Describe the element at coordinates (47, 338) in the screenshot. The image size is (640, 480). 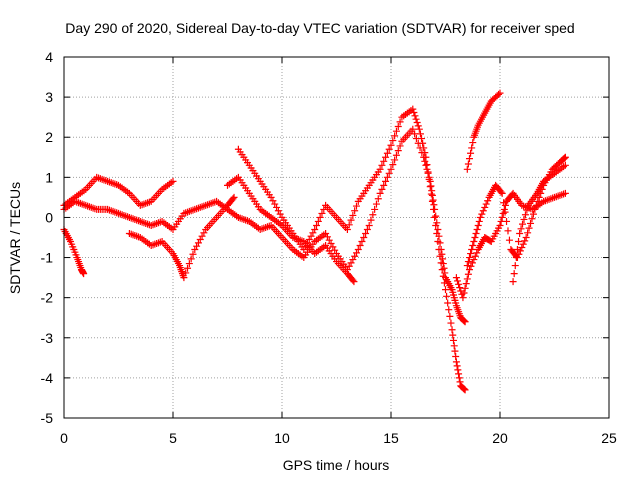
I see `y-tick-label: -3` at that location.